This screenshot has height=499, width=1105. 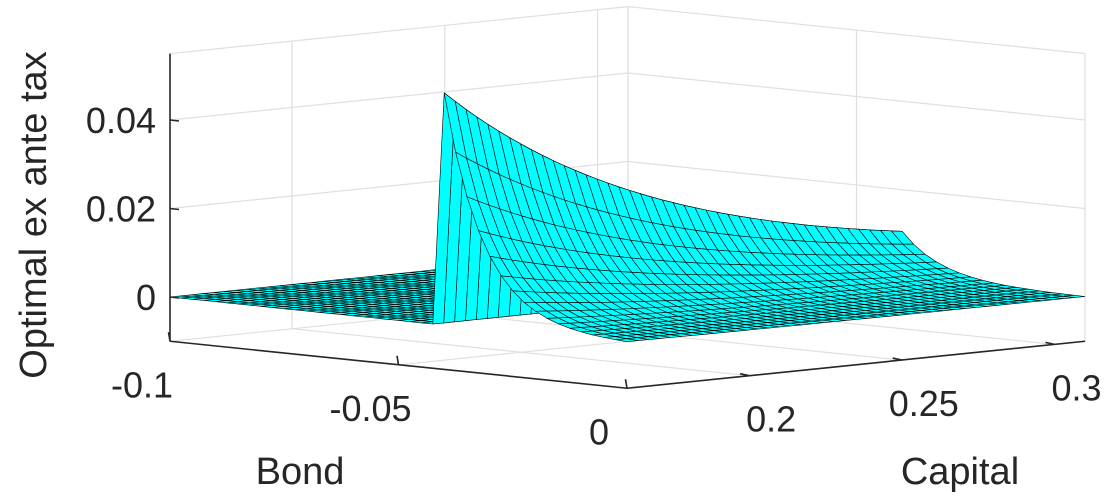 I want to click on capital-tick-label: 0.25, so click(x=924, y=403).